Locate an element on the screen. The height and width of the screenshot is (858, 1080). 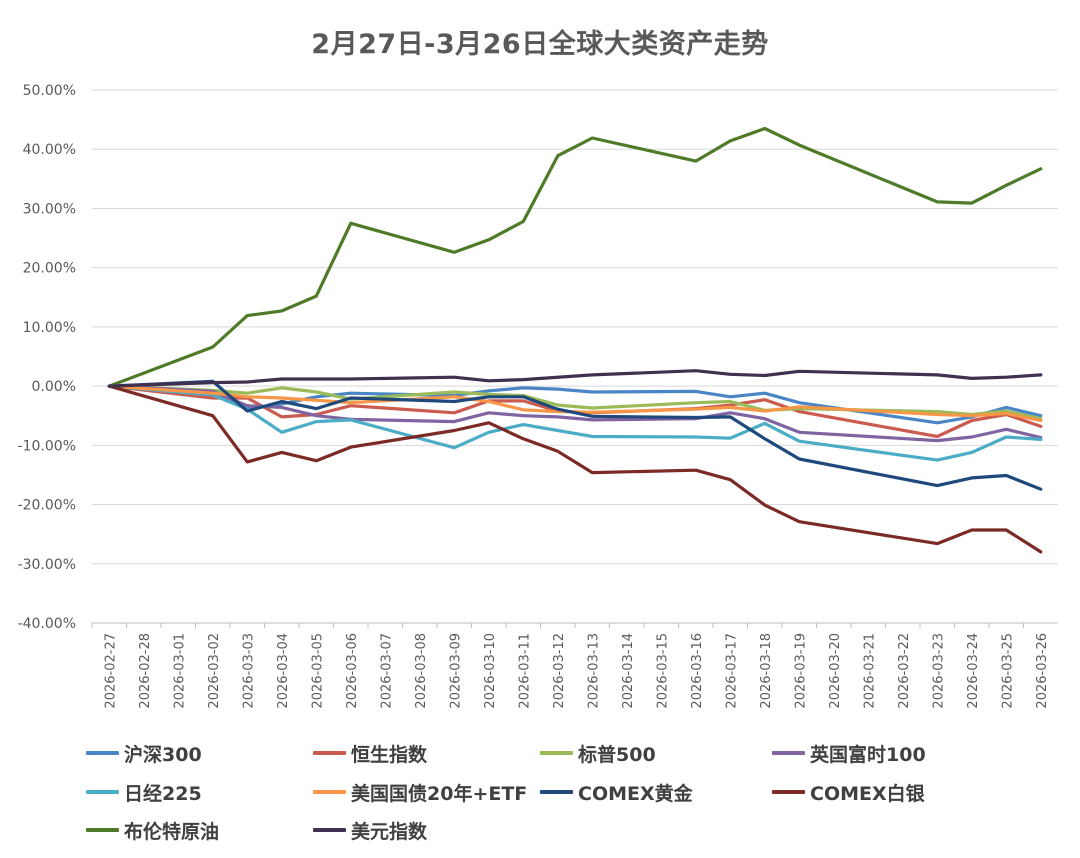
x-tick-label: 2026-03-19 is located at coordinates (800, 671).